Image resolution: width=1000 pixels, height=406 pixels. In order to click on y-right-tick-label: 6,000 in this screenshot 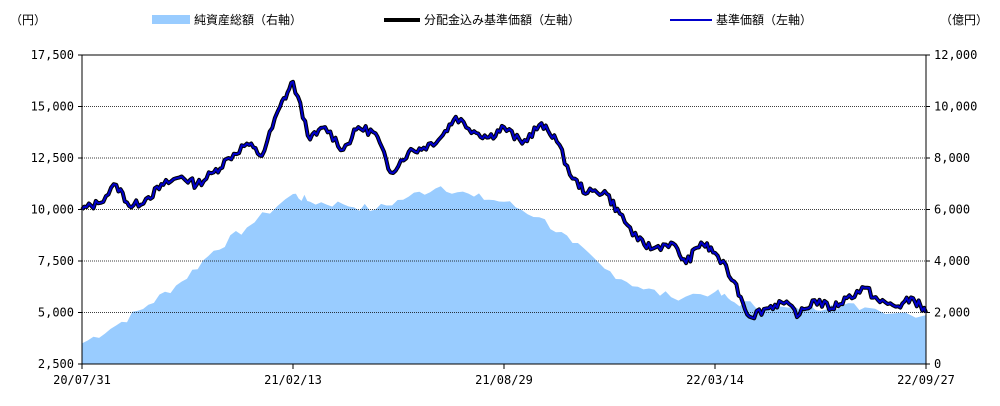, I will do `click(952, 210)`.